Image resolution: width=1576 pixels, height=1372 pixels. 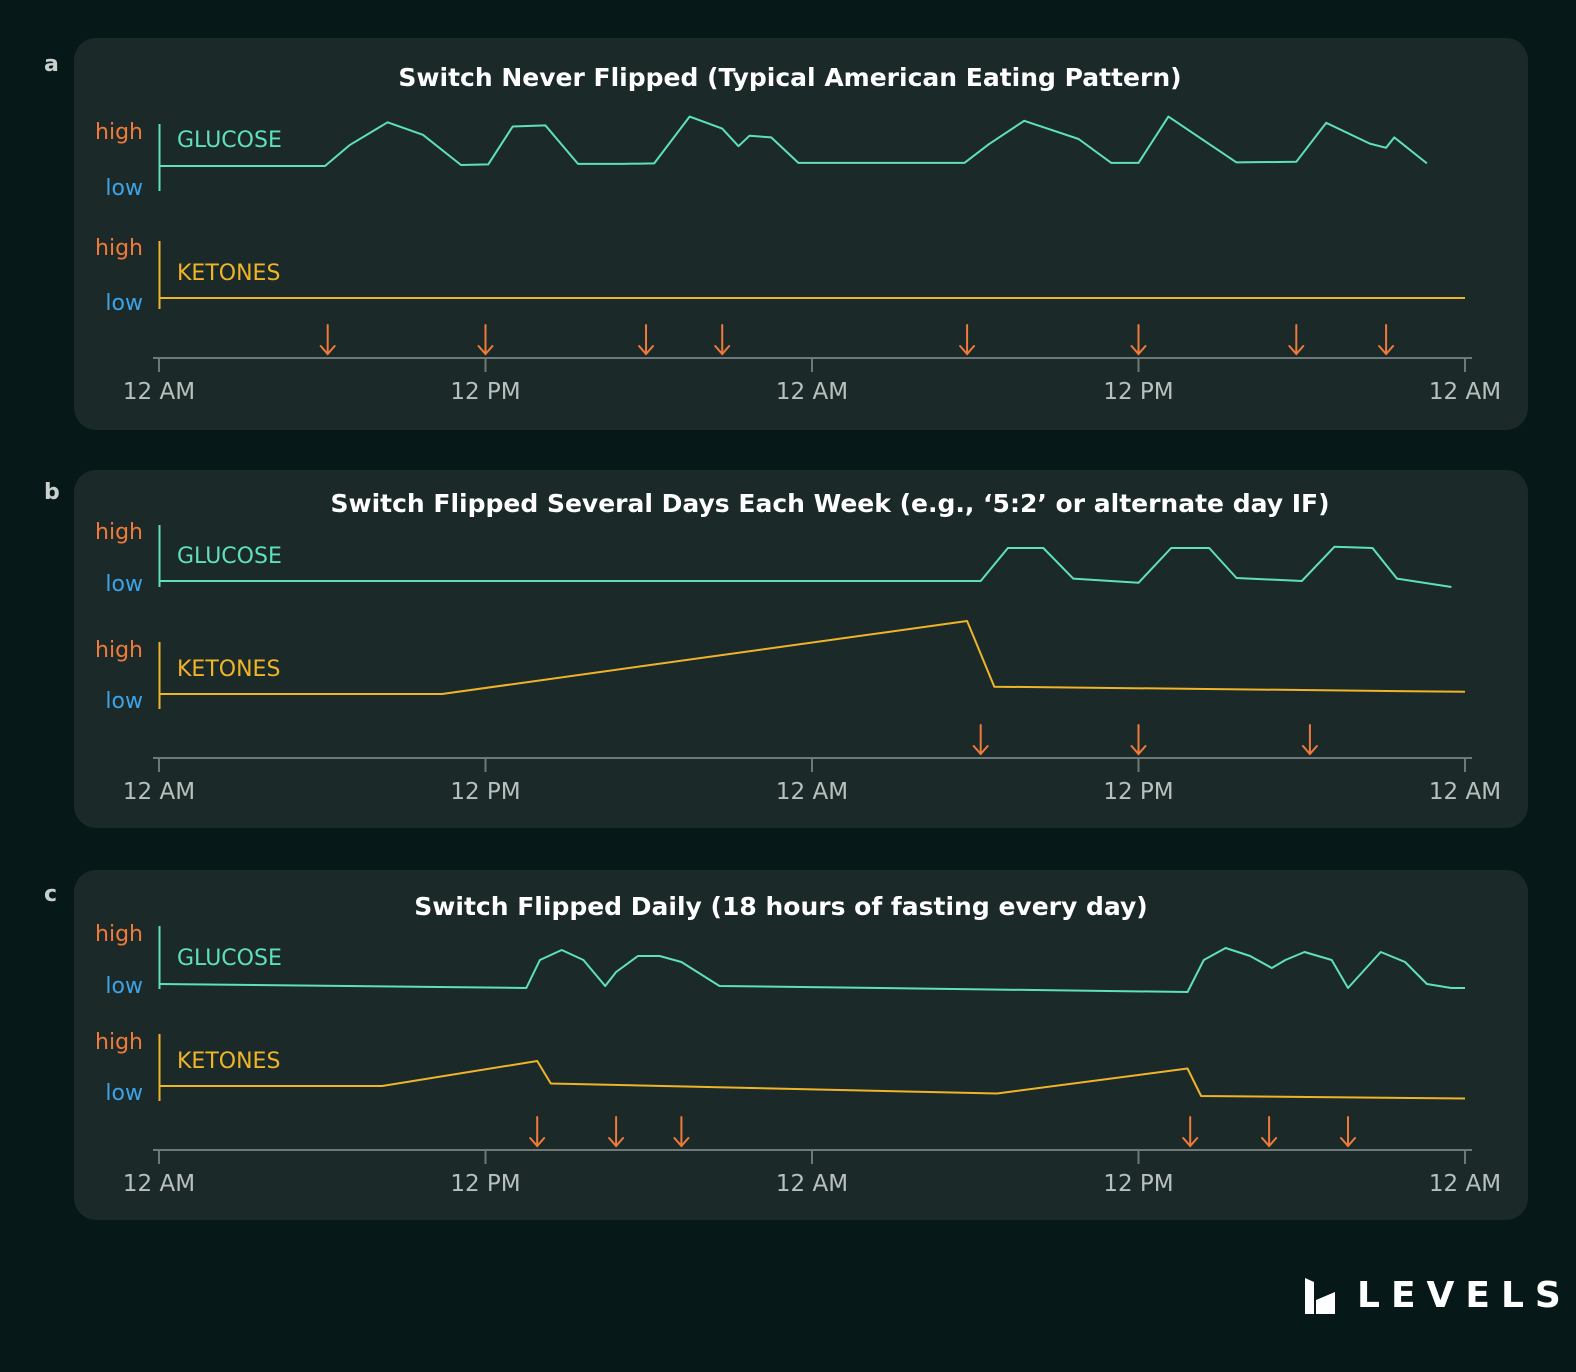 I want to click on levels-logo: LEVELS, so click(x=1438, y=1295).